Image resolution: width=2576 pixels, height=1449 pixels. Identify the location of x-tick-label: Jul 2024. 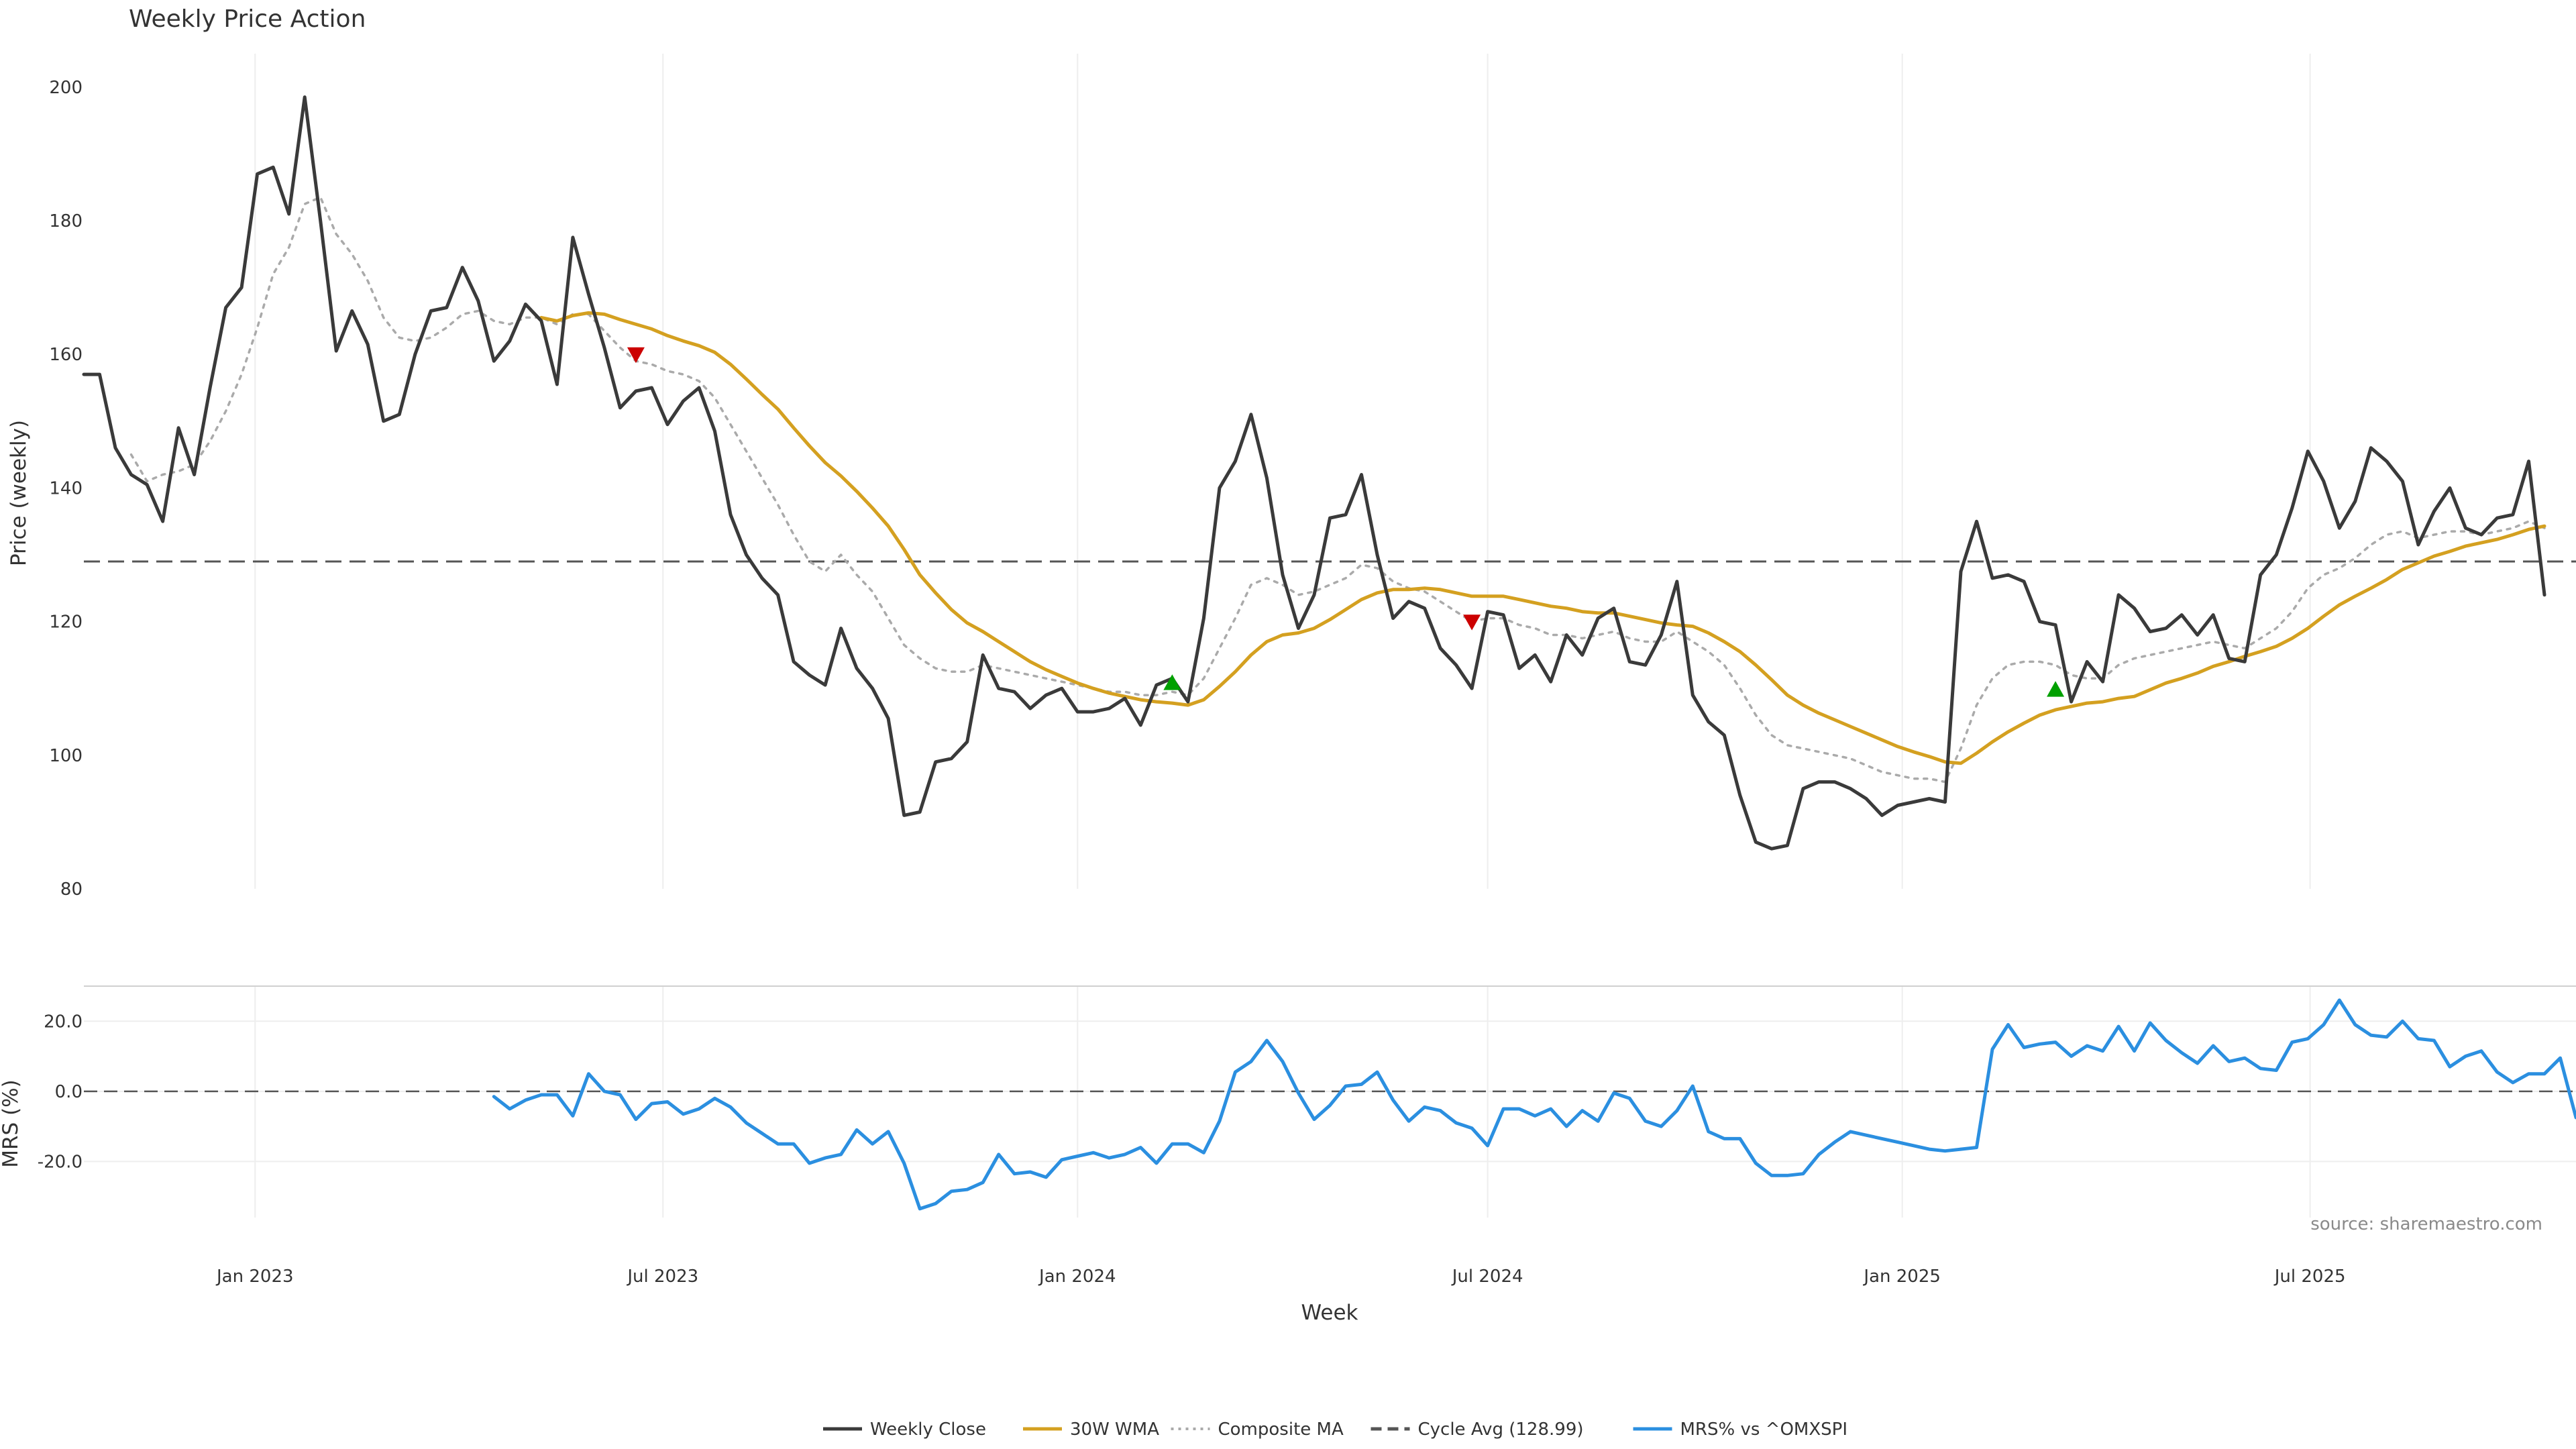
(1487, 1277).